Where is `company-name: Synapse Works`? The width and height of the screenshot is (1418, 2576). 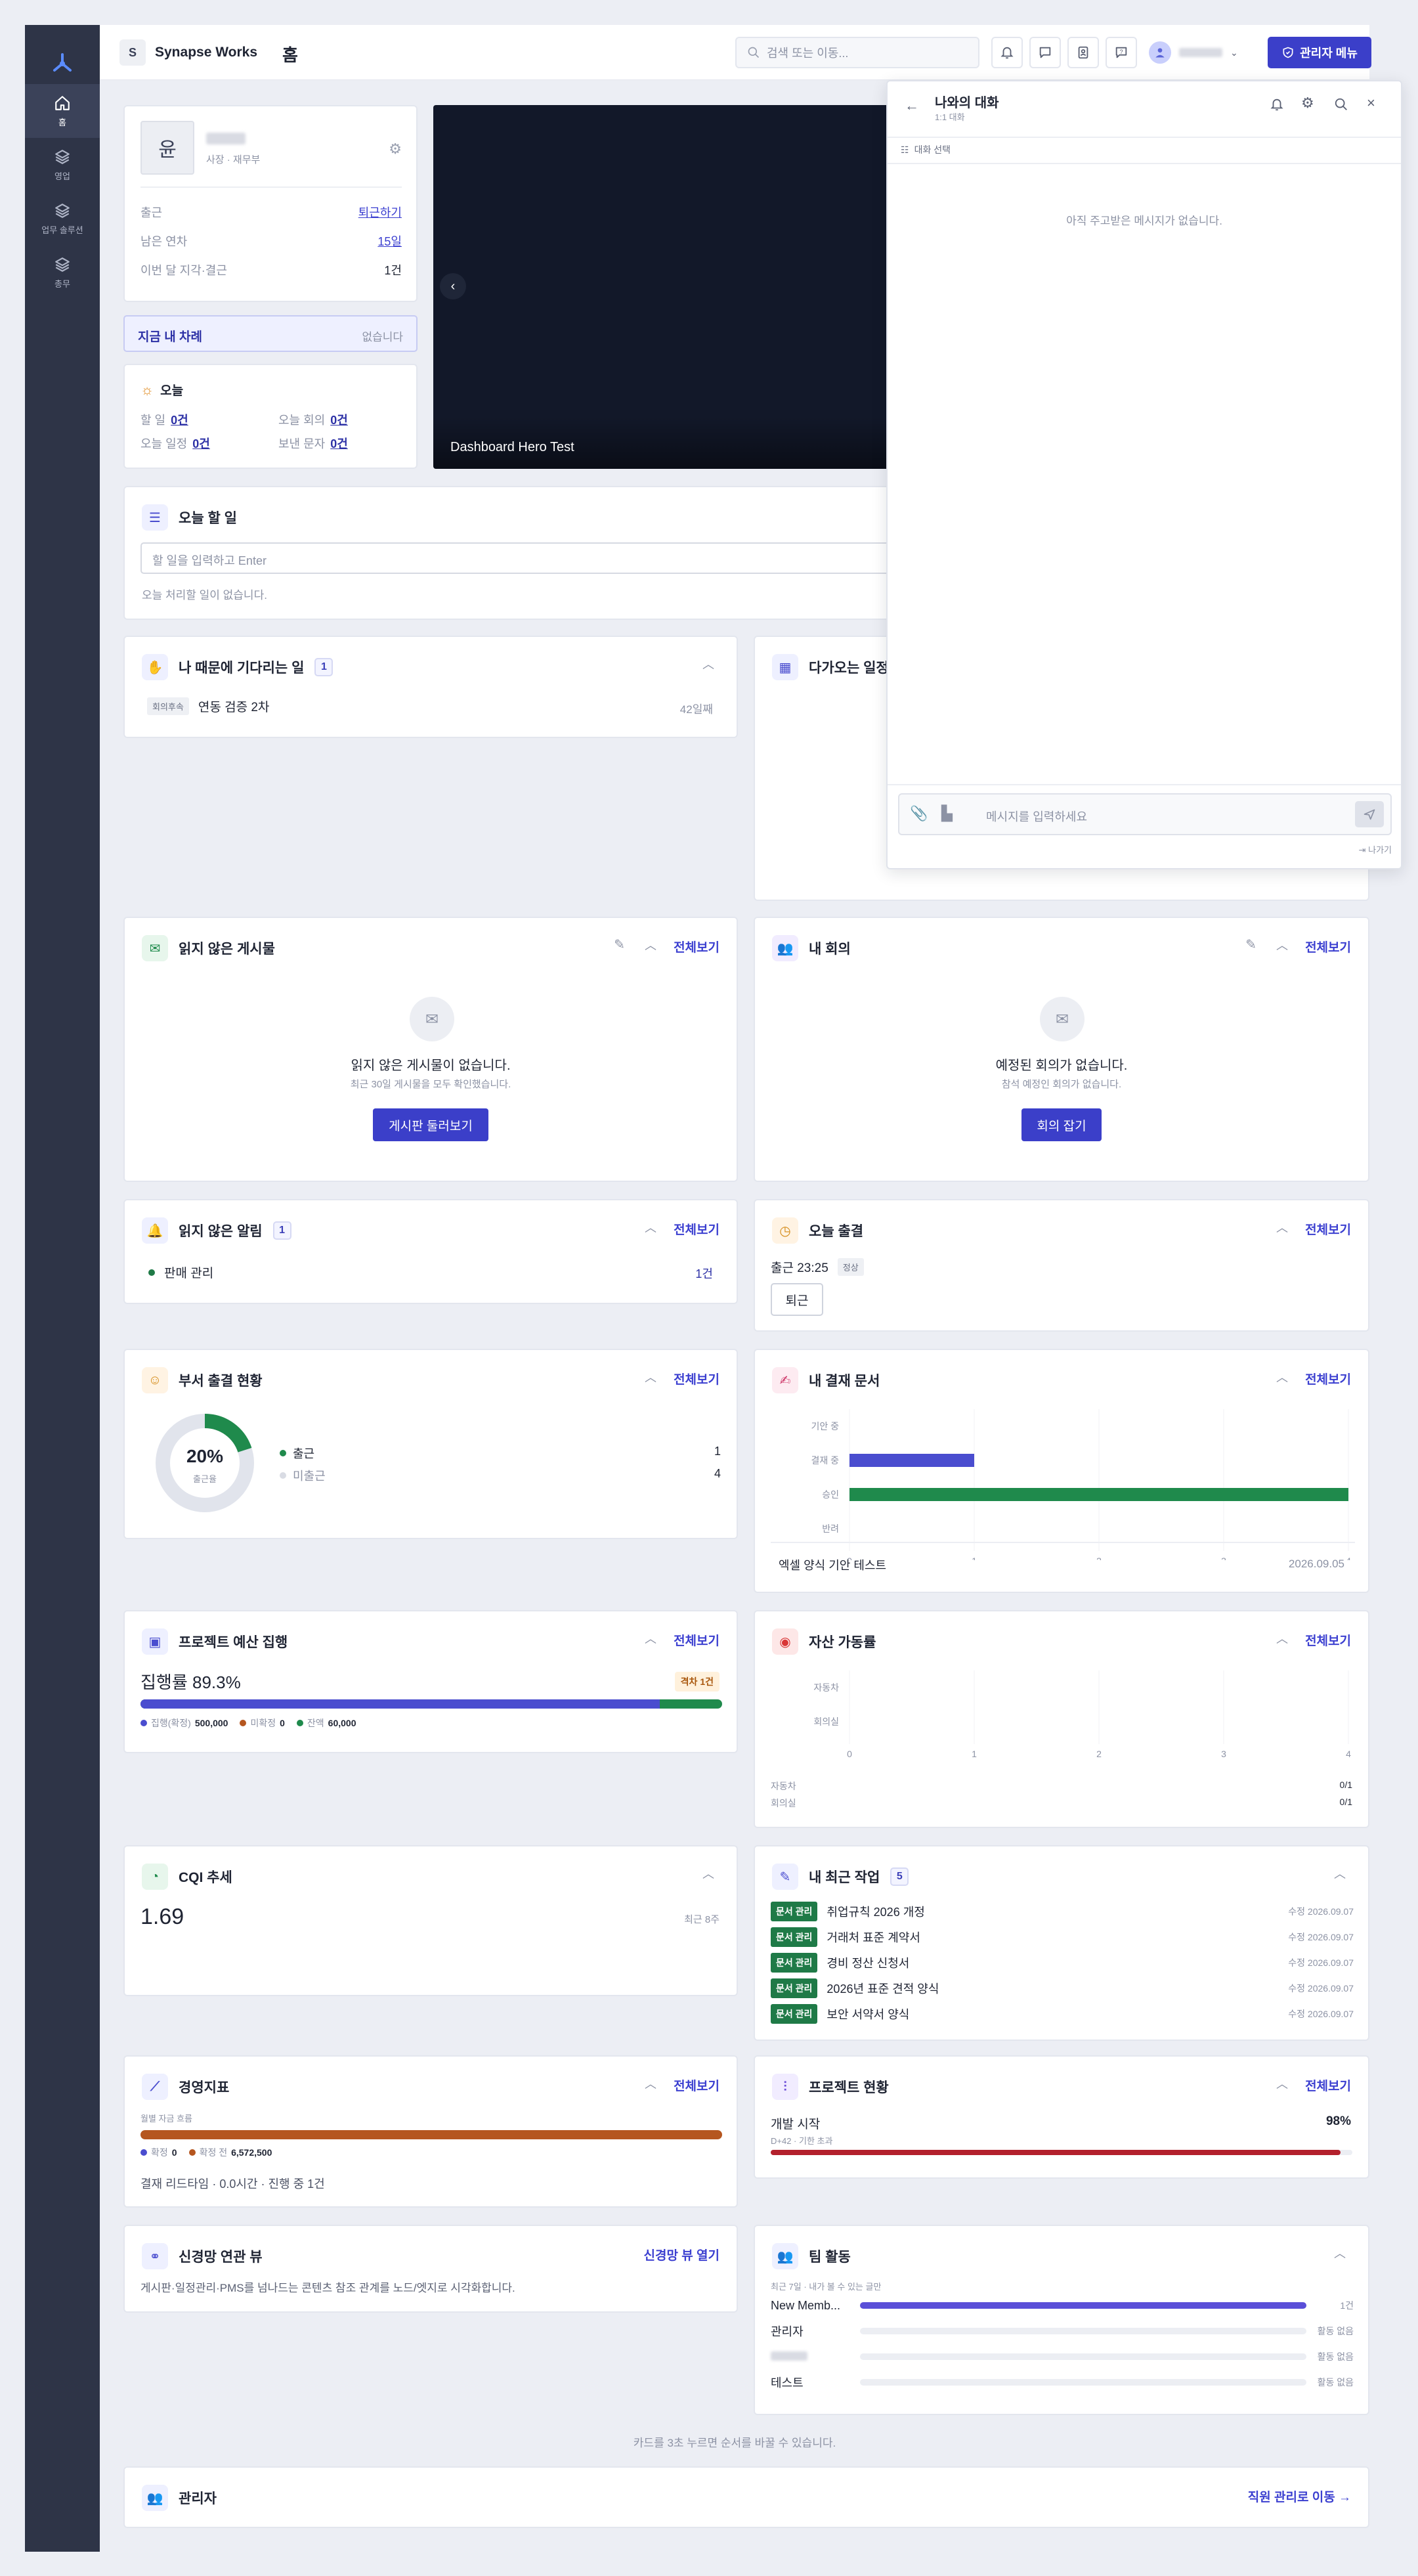 company-name: Synapse Works is located at coordinates (206, 52).